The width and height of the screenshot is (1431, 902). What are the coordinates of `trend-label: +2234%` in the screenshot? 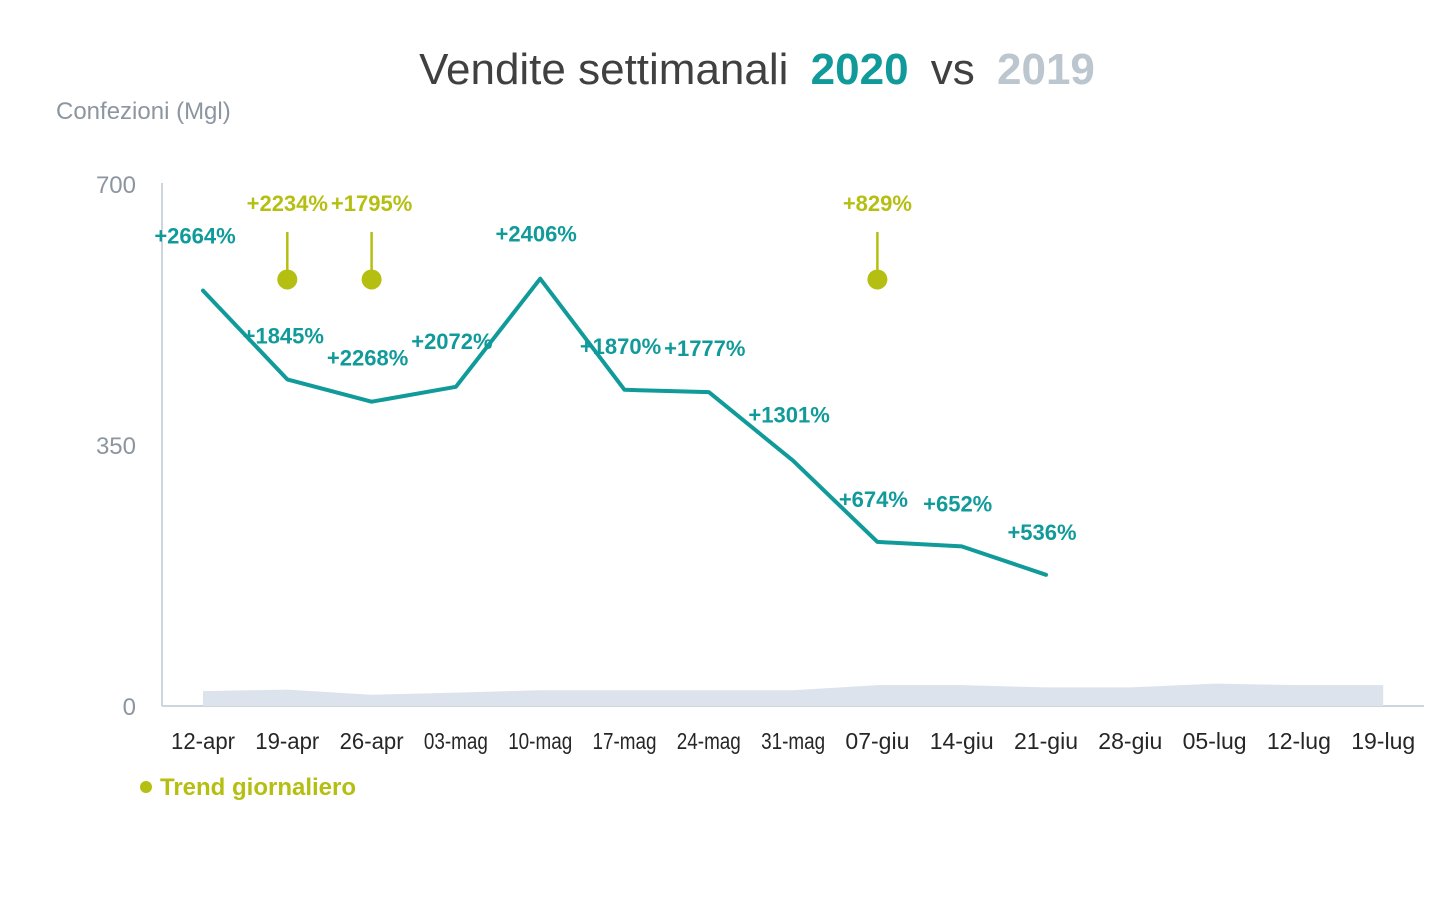 It's located at (287, 203).